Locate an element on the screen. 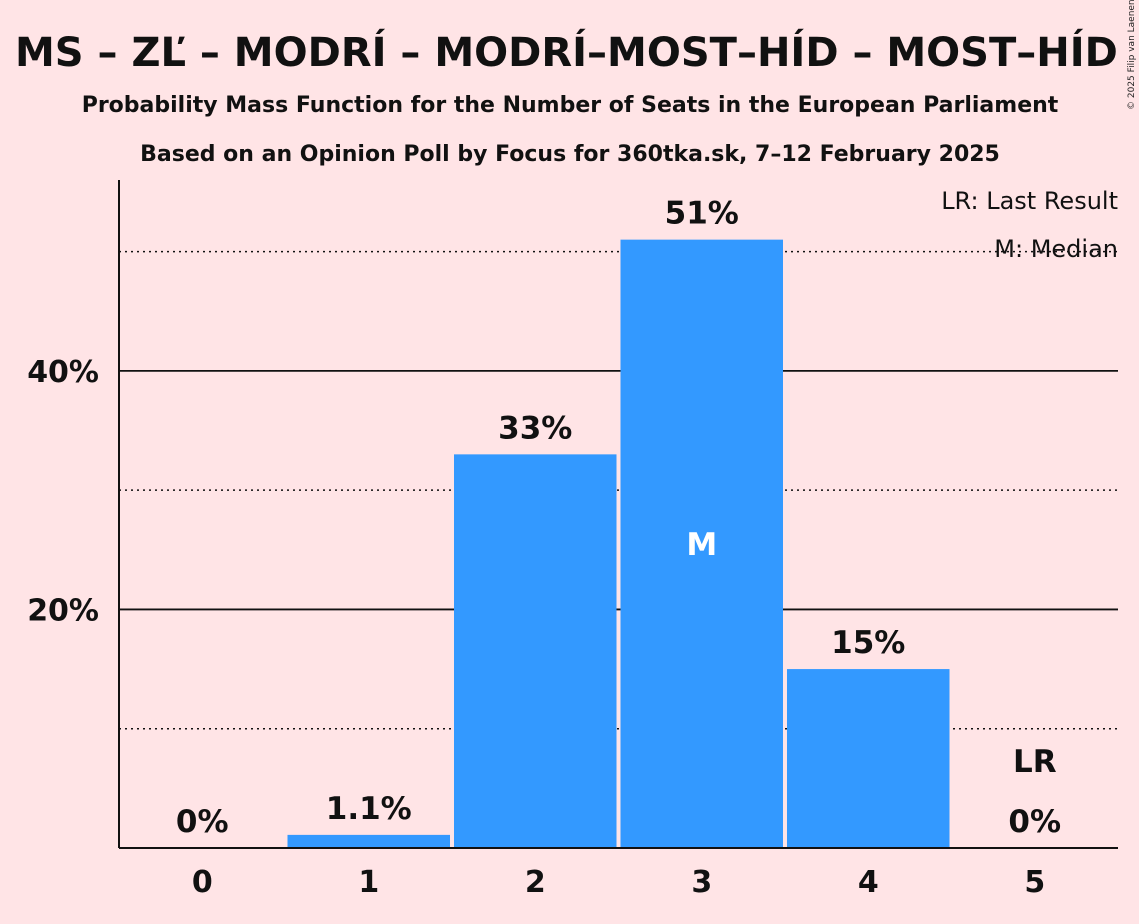 This screenshot has height=924, width=1139. y-tick-label: 20% is located at coordinates (63, 610).